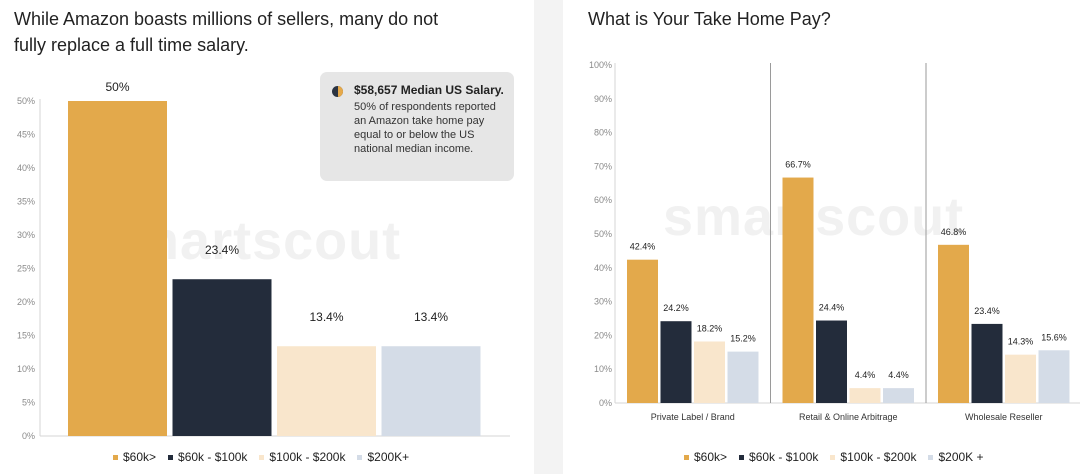  Describe the element at coordinates (643, 247) in the screenshot. I see `bar-value-label: 42.4%` at that location.